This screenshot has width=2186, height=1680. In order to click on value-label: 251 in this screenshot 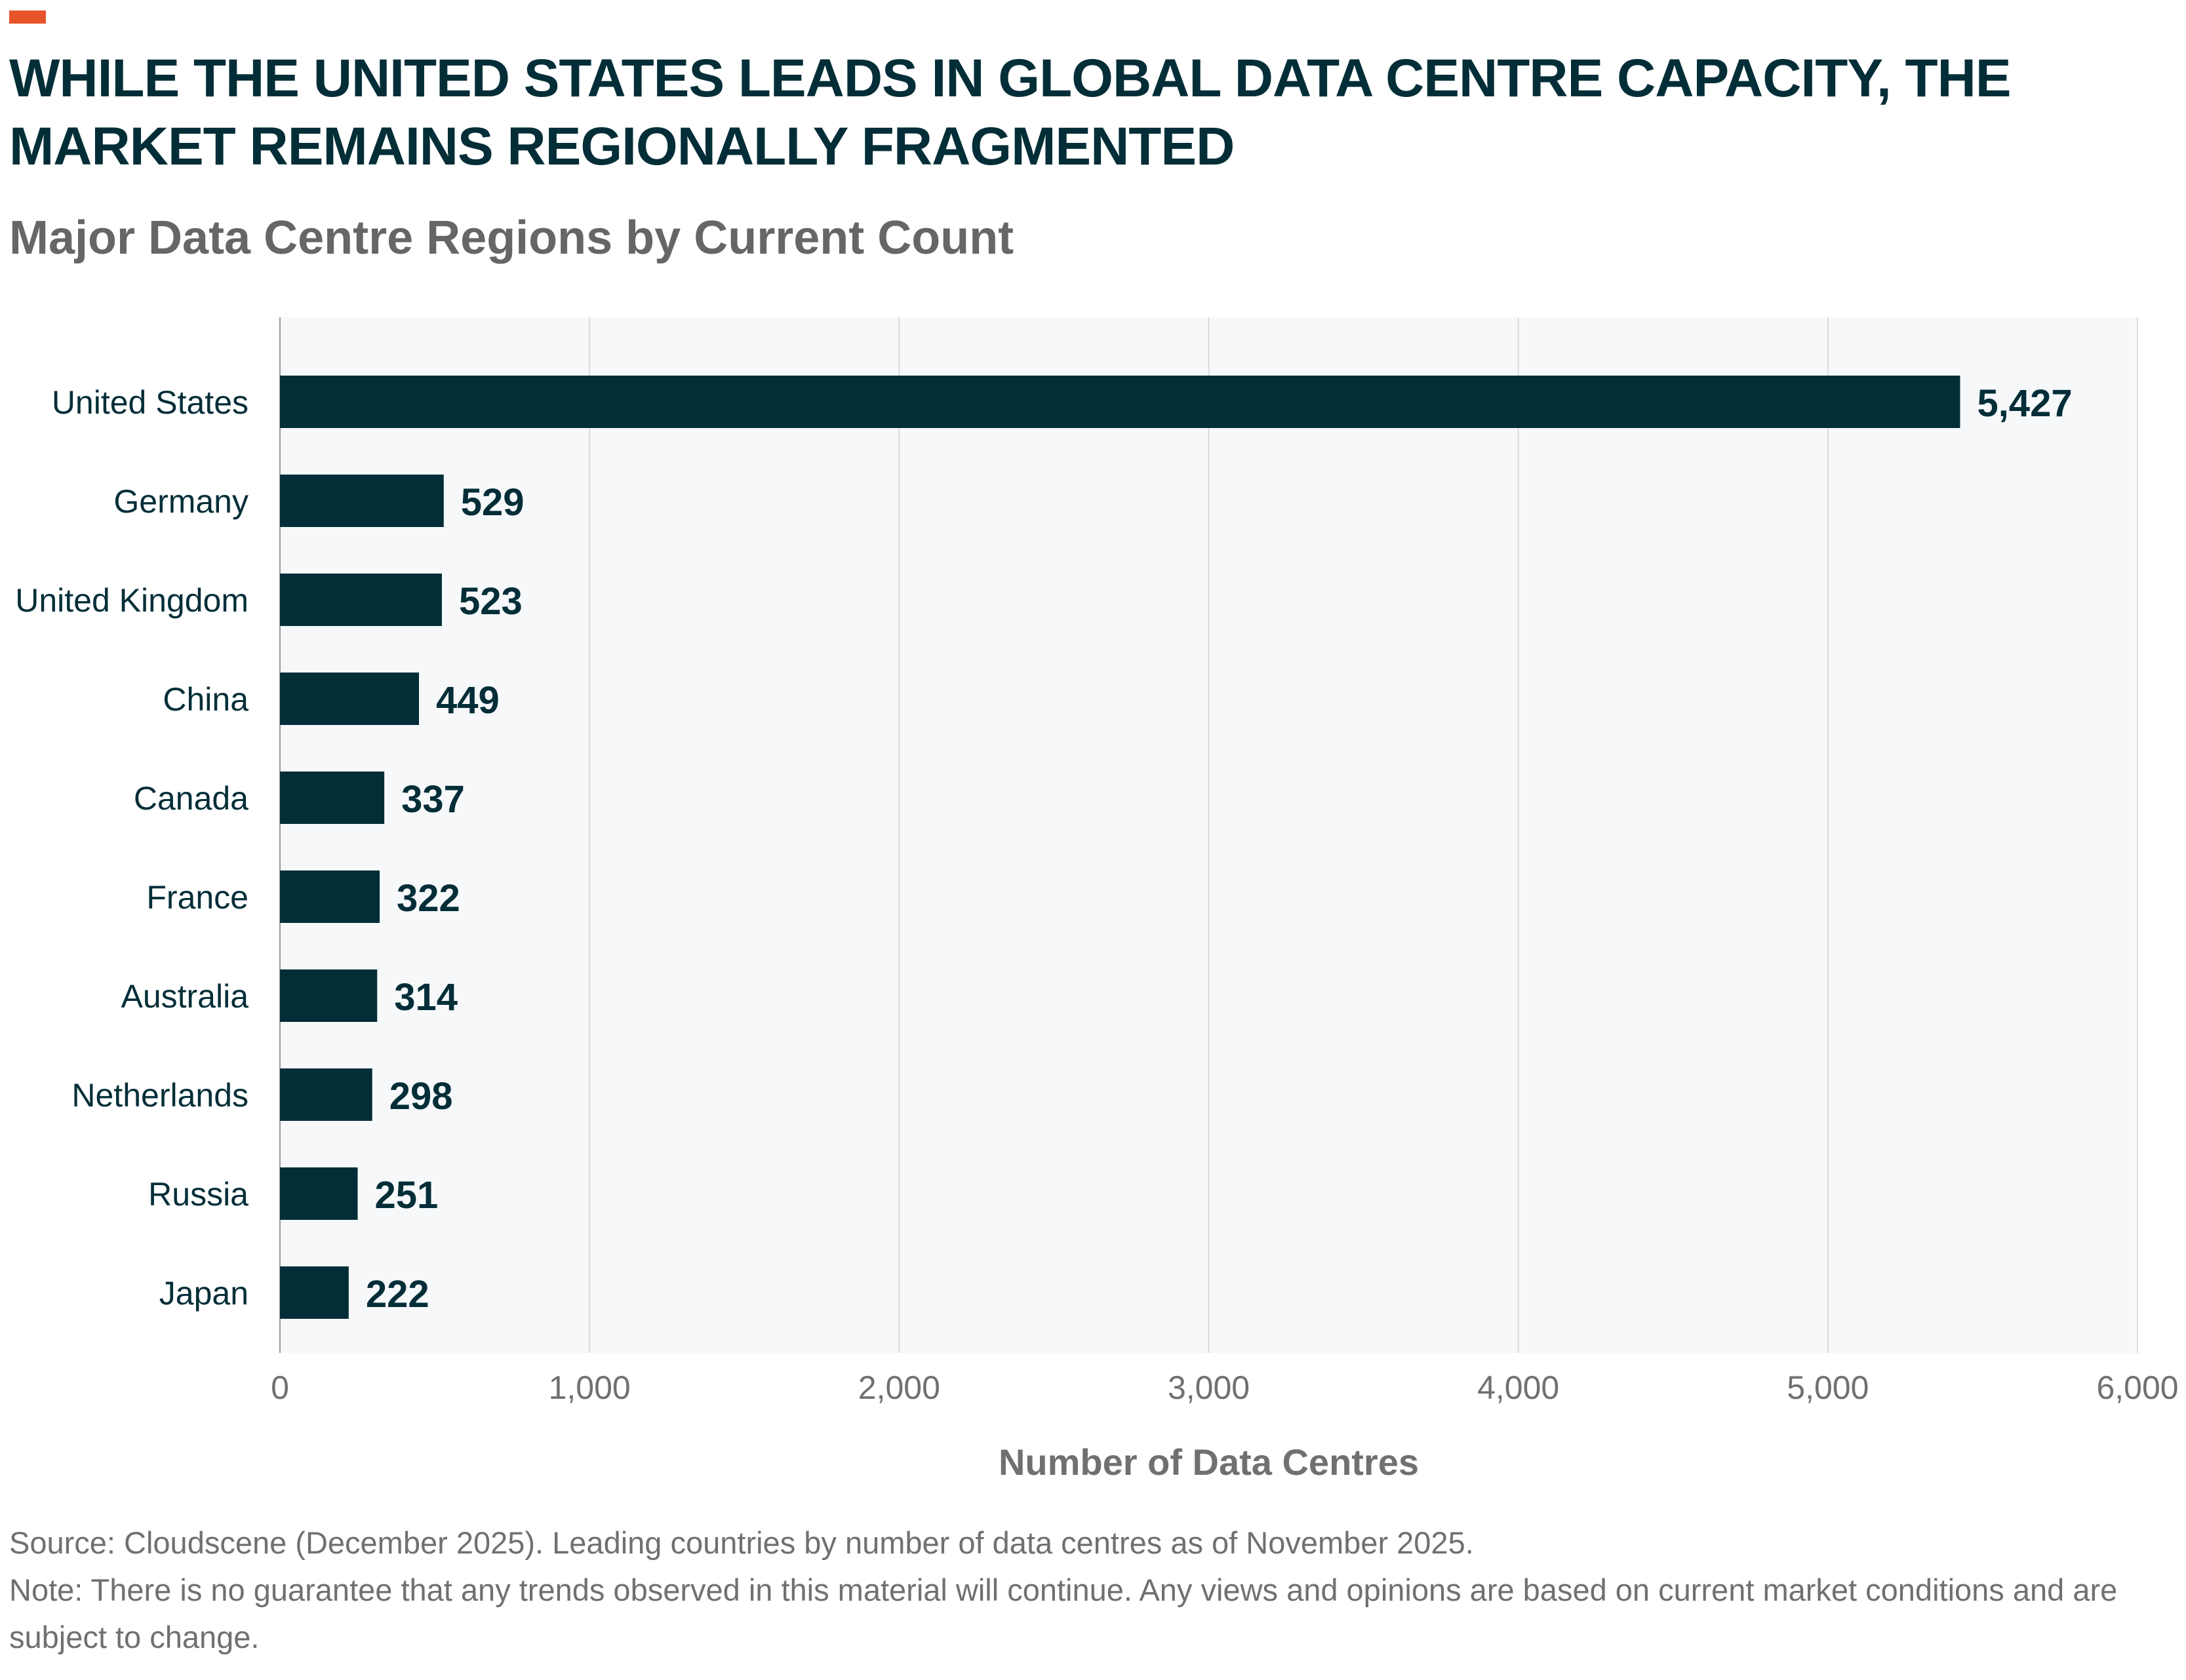, I will do `click(407, 1195)`.